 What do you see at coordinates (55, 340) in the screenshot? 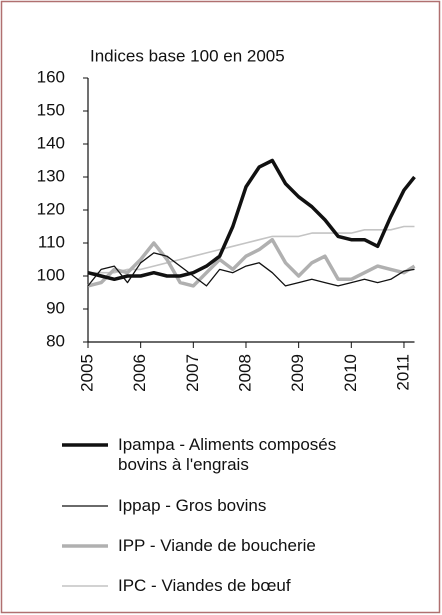
I see `y-tick-label: 80` at bounding box center [55, 340].